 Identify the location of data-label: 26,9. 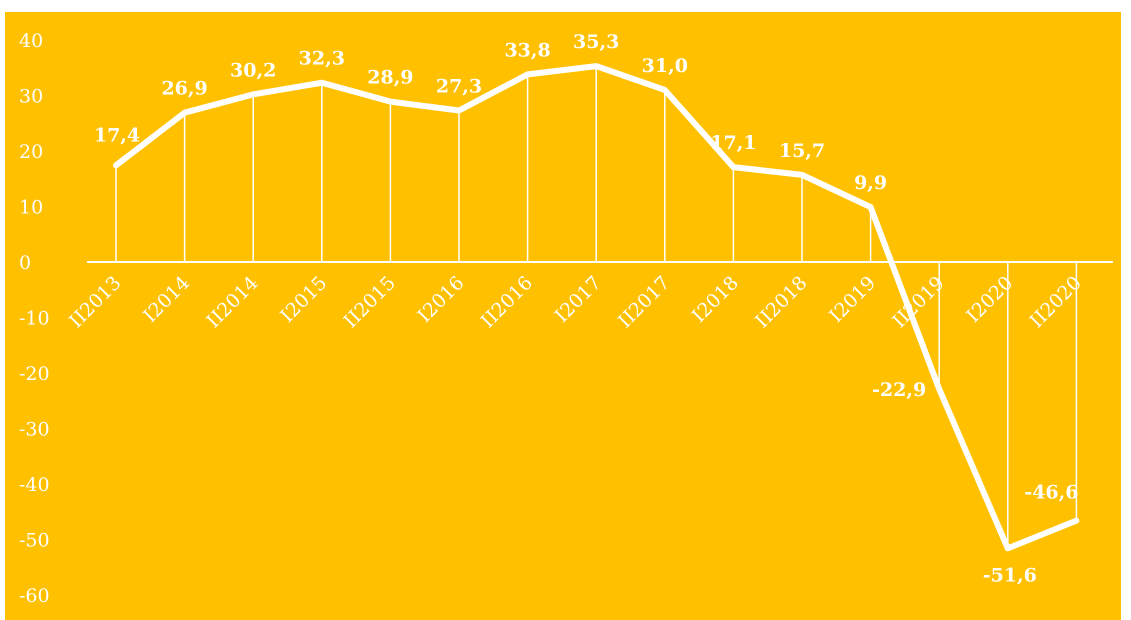
(184, 89).